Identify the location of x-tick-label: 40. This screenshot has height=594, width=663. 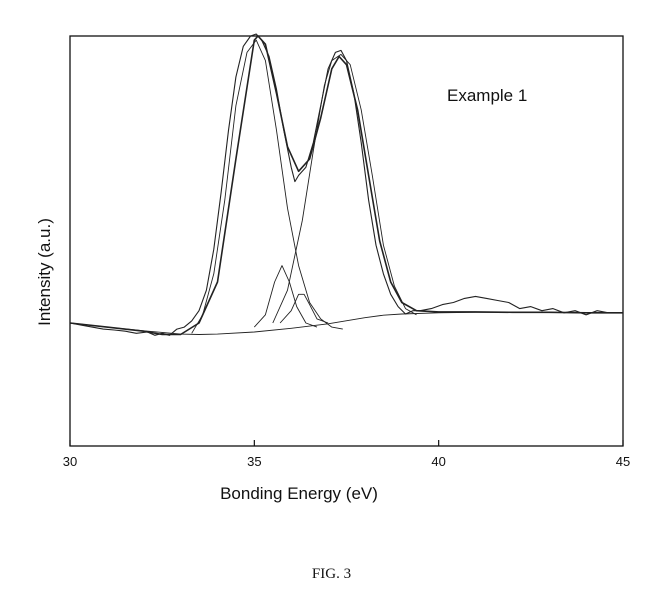
(438, 461).